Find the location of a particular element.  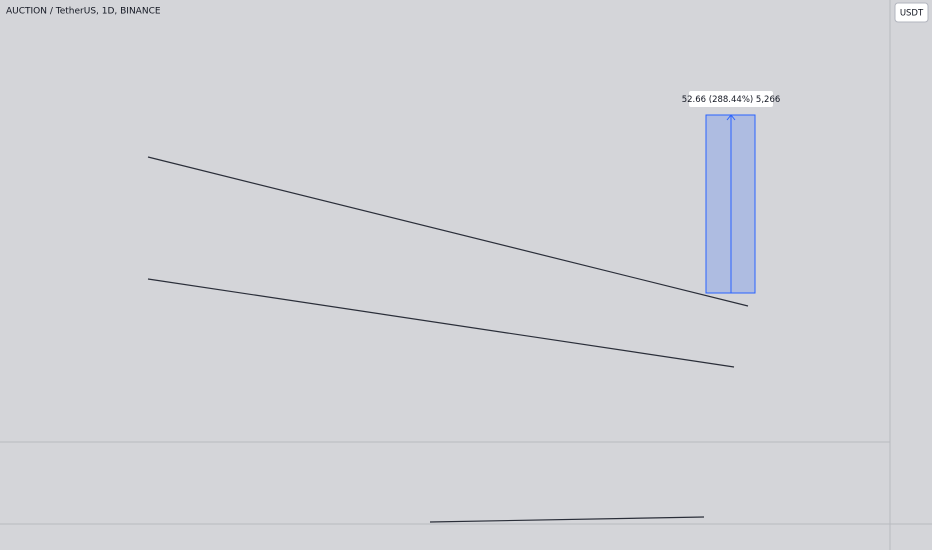

currency-box is located at coordinates (911, 12).